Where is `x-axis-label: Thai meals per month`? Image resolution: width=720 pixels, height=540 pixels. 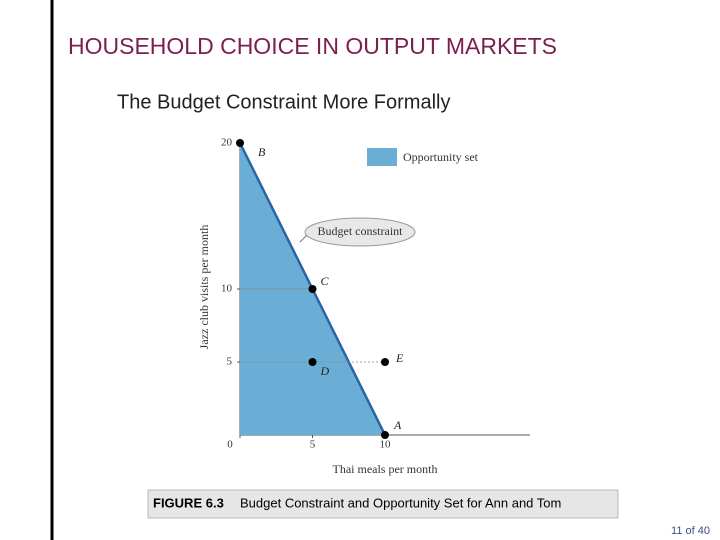
x-axis-label: Thai meals per month is located at coordinates (385, 469).